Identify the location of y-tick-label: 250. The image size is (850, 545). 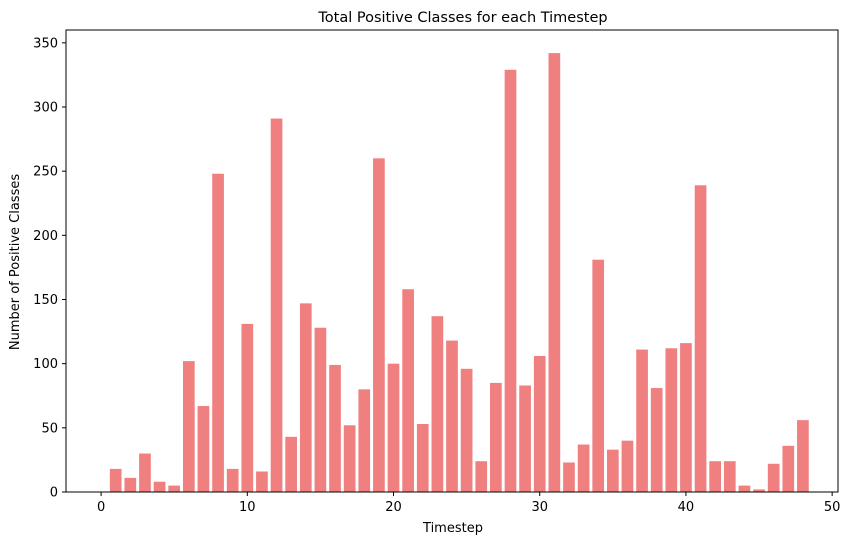
(45, 172).